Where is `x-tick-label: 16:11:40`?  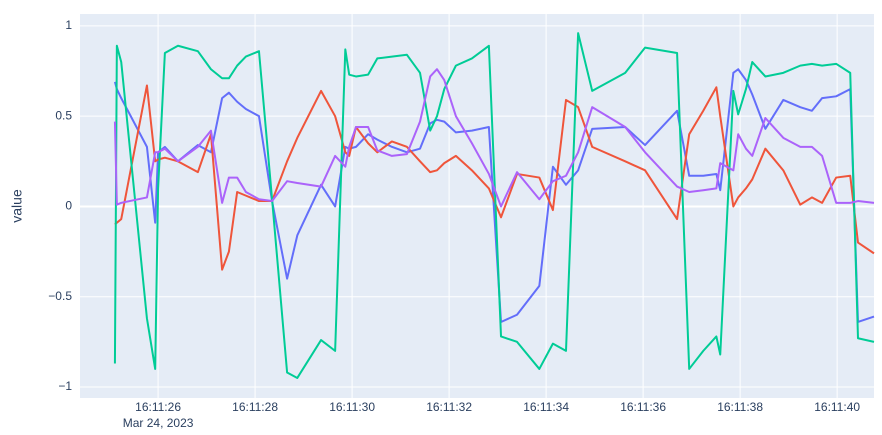 x-tick-label: 16:11:40 is located at coordinates (837, 407).